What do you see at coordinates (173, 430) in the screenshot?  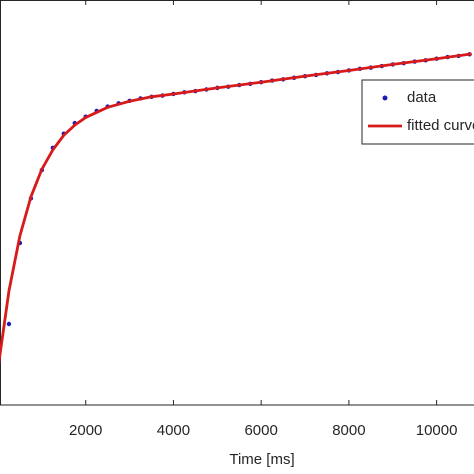 I see `x-tick-label: 4000` at bounding box center [173, 430].